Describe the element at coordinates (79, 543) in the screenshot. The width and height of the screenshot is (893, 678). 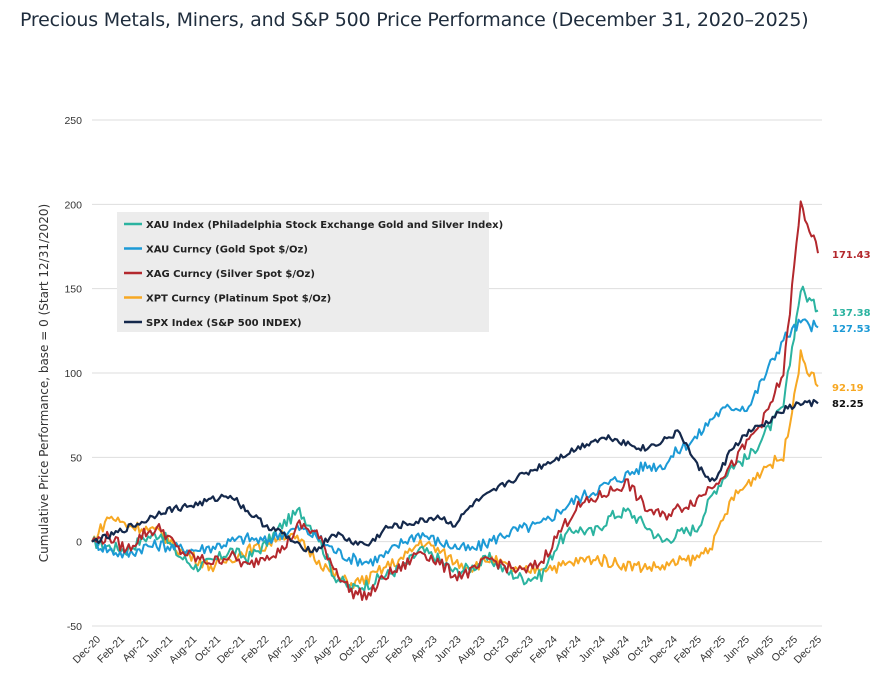
I see `y-tick-label: 0` at that location.